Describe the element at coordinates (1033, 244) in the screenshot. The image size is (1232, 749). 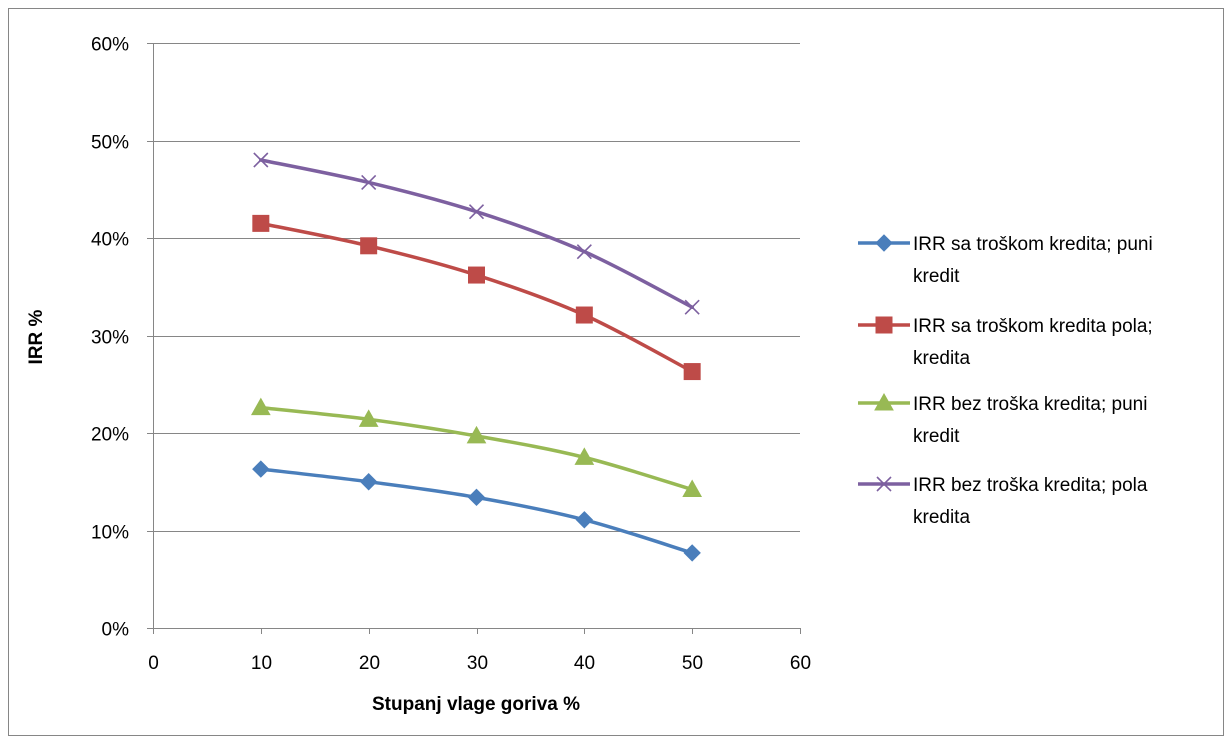
I see `legend-label-1: IRR sa troškom kredita; puni` at that location.